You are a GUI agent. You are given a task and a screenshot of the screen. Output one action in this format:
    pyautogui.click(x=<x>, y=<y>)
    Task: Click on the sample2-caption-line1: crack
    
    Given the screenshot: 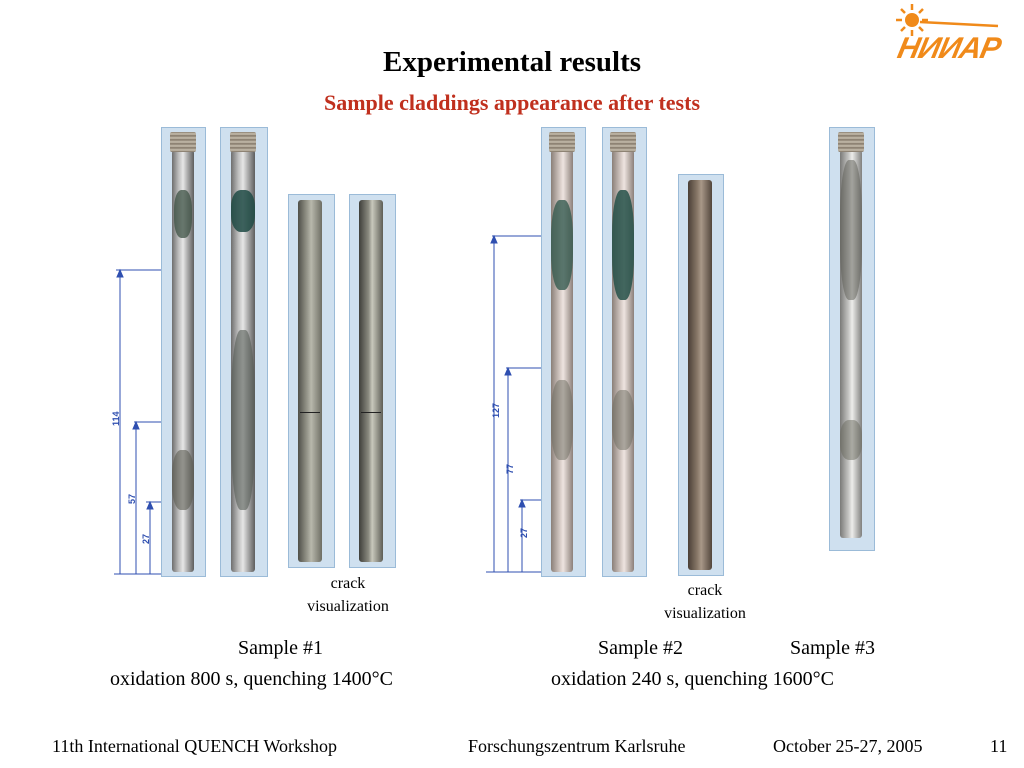 What is the action you would take?
    pyautogui.click(x=705, y=590)
    